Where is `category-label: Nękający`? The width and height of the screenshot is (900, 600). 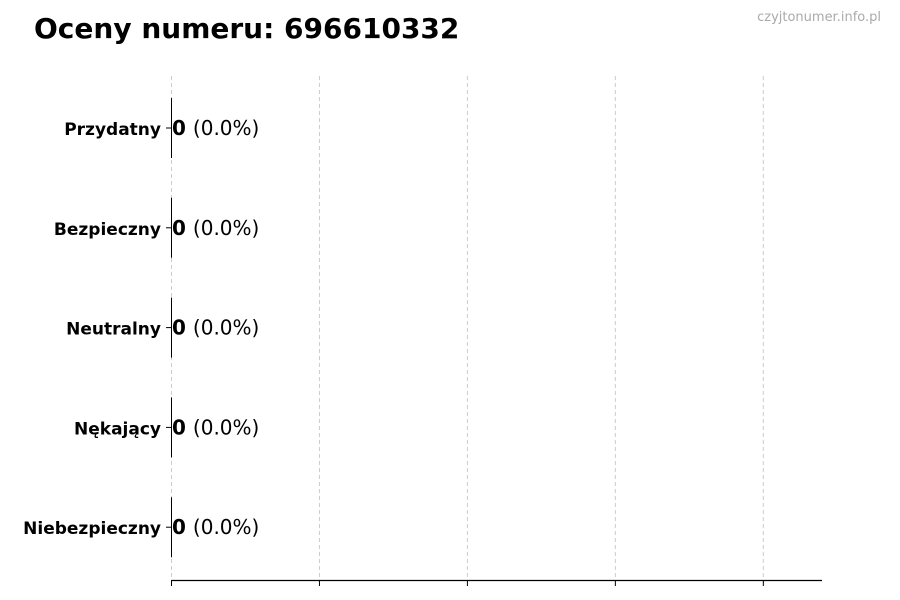 category-label: Nękający is located at coordinates (117, 429).